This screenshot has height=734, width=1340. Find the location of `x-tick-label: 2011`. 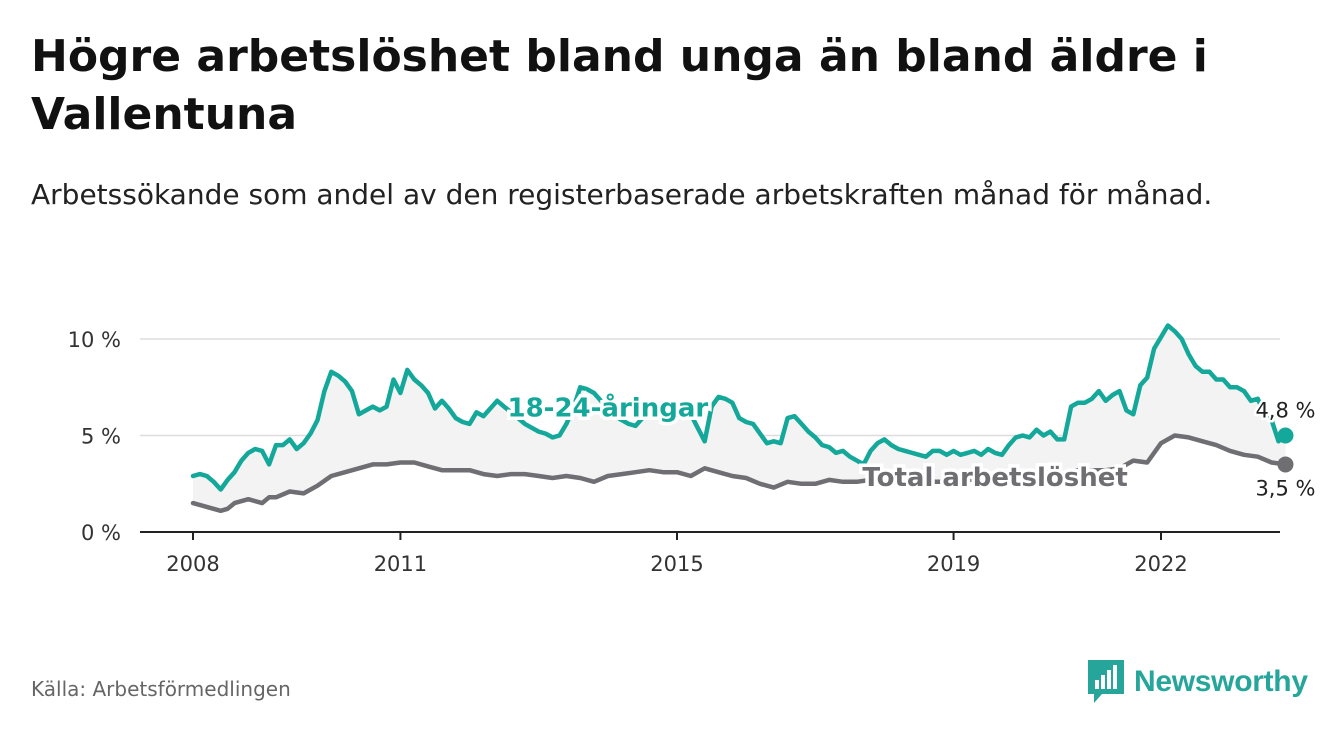

x-tick-label: 2011 is located at coordinates (400, 564).